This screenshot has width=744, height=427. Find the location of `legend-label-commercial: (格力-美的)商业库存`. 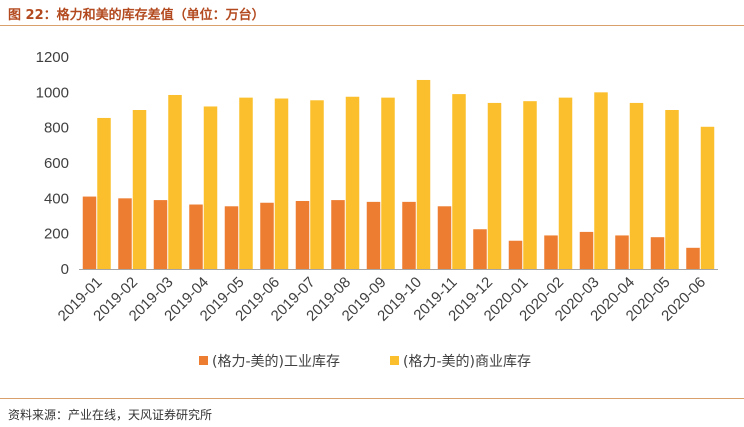

legend-label-commercial: (格力-美的)商业库存 is located at coordinates (467, 362).